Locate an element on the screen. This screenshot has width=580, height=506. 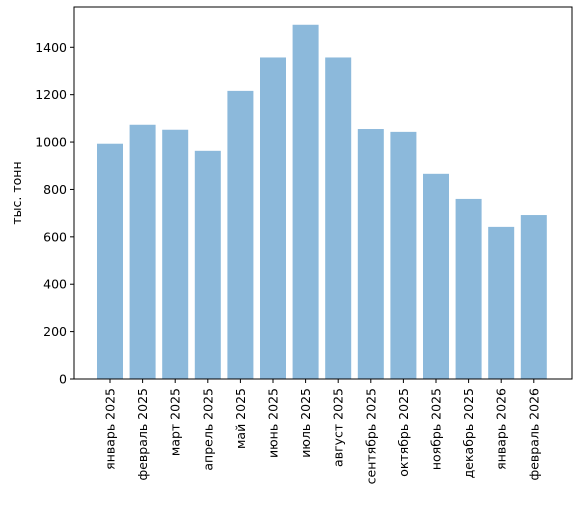
y-axis-ticks: 0 200 400 600 800 1000 1200 1400 is located at coordinates (54, 213).